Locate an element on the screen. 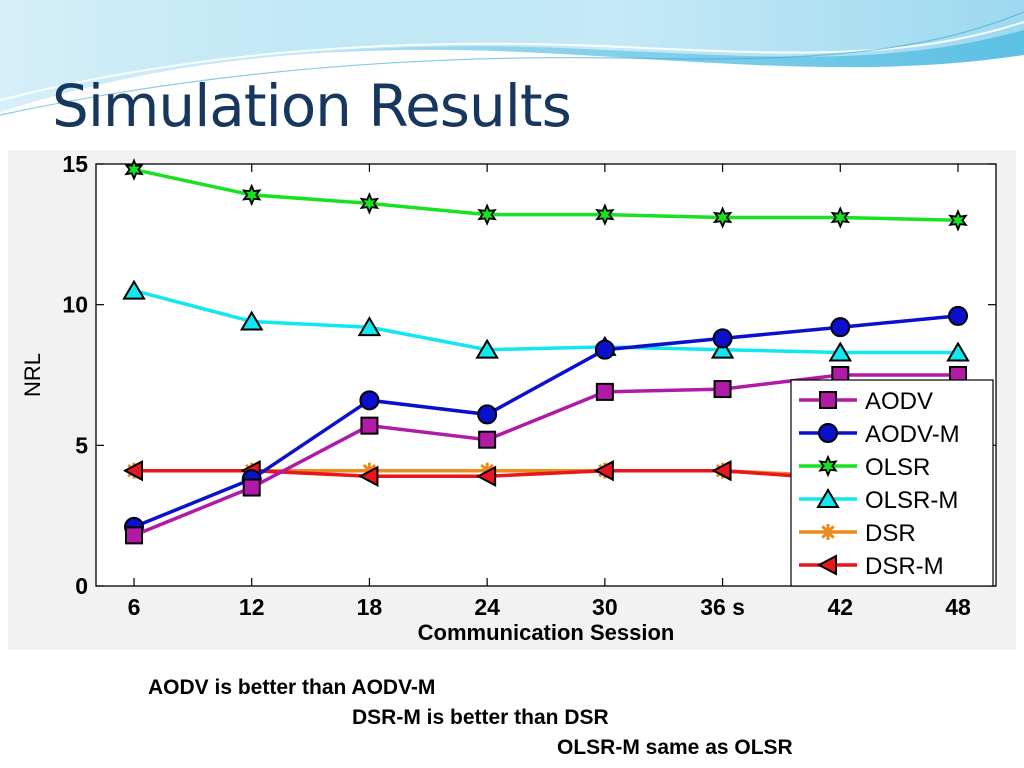  legend-label: DSR-M is located at coordinates (904, 566).